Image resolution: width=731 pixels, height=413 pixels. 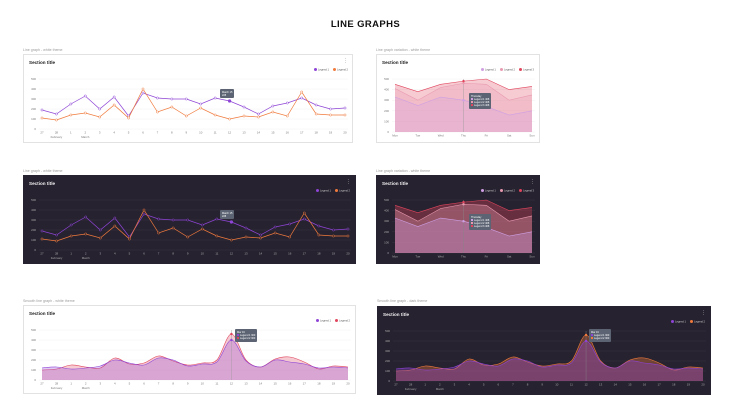 What do you see at coordinates (402, 301) in the screenshot?
I see `caption-smooth-dark: Smooth line graph - dark theme` at bounding box center [402, 301].